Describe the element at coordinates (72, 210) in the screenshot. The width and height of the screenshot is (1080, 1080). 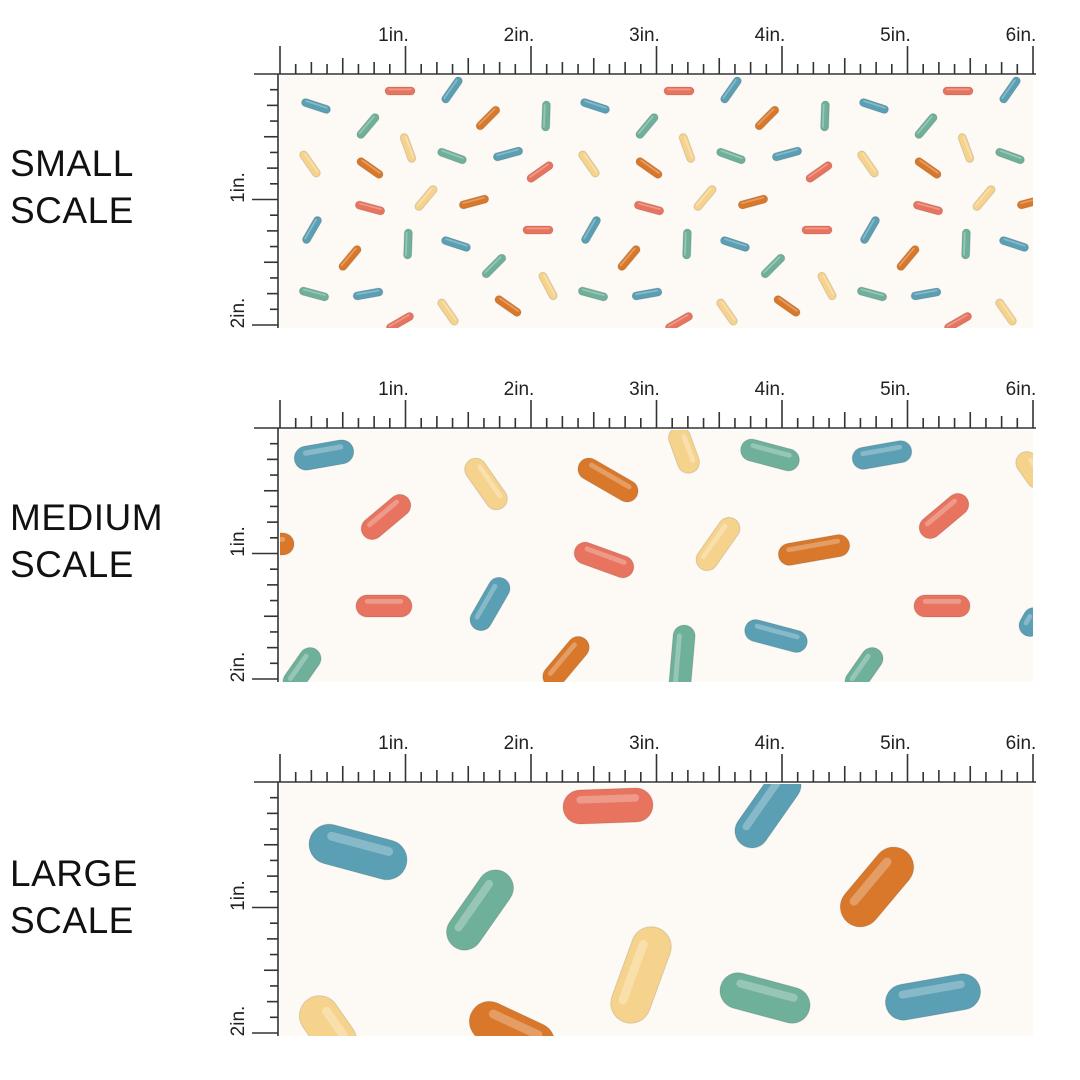
I see `small-label-line2: SCALE` at that location.